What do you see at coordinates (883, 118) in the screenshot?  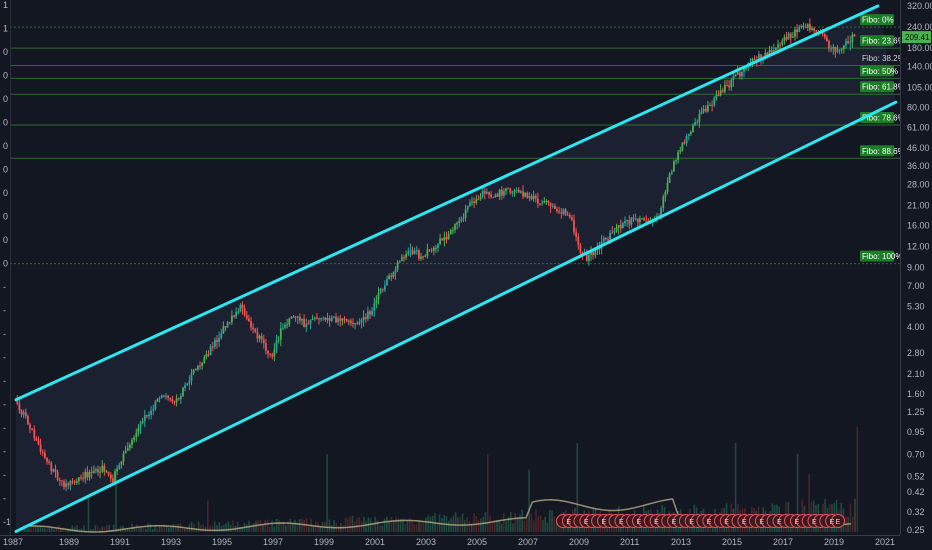 I see `fibo-label: Fibo: 78.6%` at bounding box center [883, 118].